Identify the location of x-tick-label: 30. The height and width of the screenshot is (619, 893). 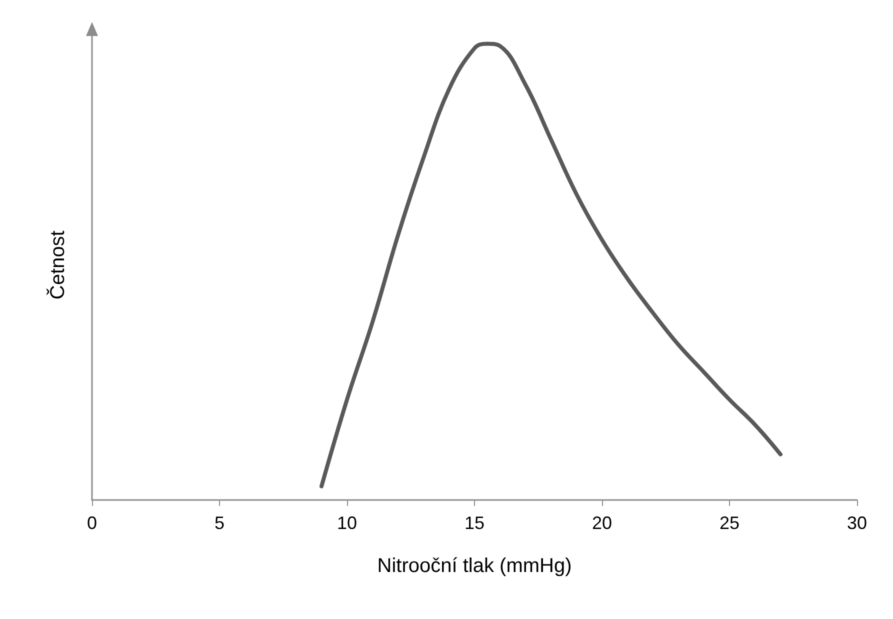
(857, 523).